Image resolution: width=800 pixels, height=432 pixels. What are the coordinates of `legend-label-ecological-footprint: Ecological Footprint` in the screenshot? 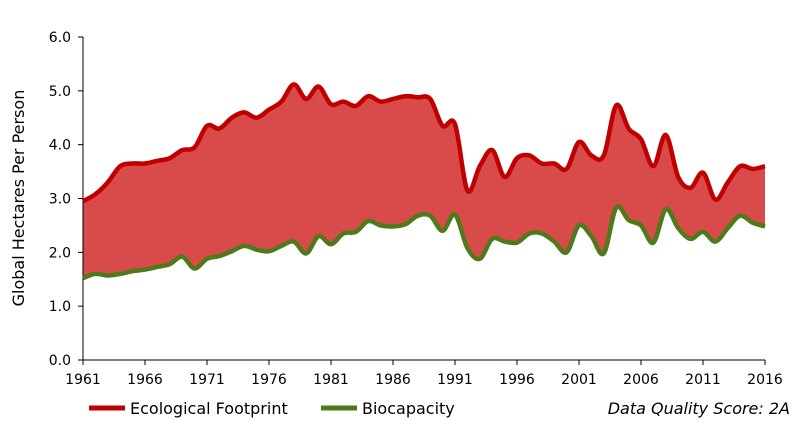 It's located at (209, 408).